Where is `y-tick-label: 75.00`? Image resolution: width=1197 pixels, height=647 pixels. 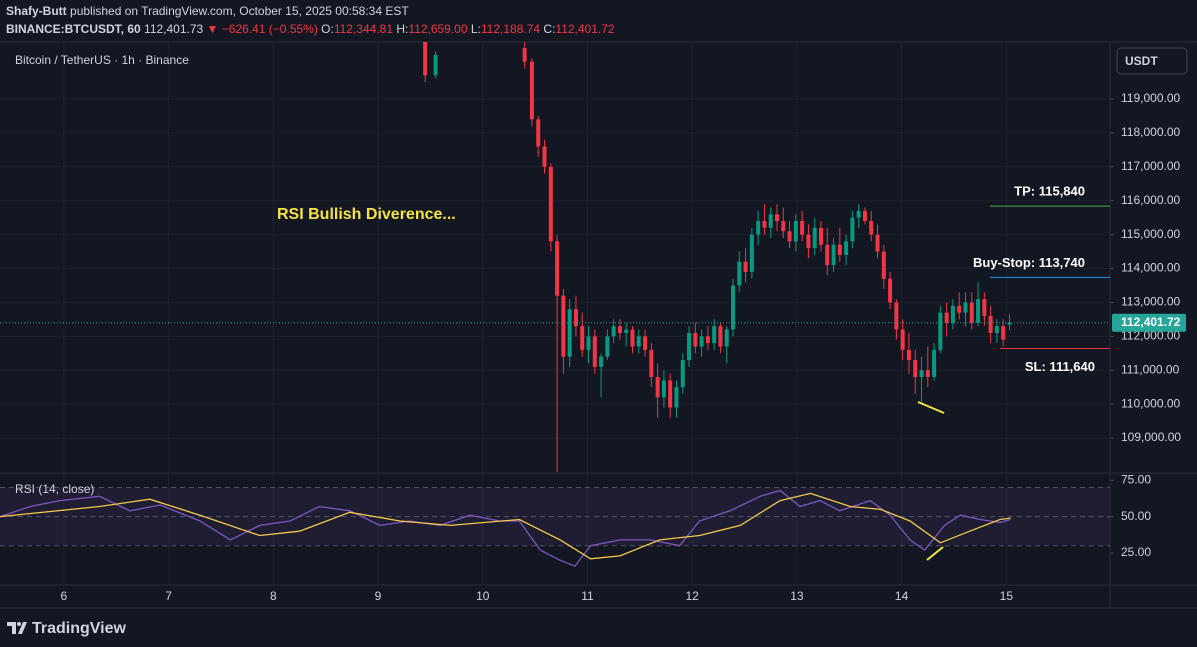 y-tick-label: 75.00 is located at coordinates (1136, 479).